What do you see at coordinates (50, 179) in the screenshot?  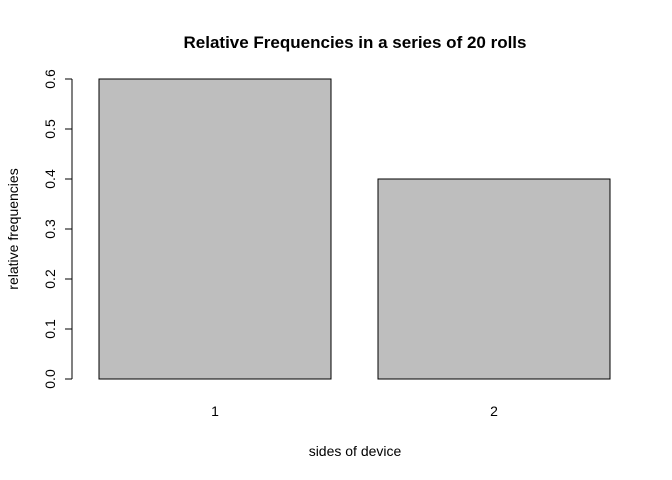 I see `y-tick-label: 0.4` at bounding box center [50, 179].